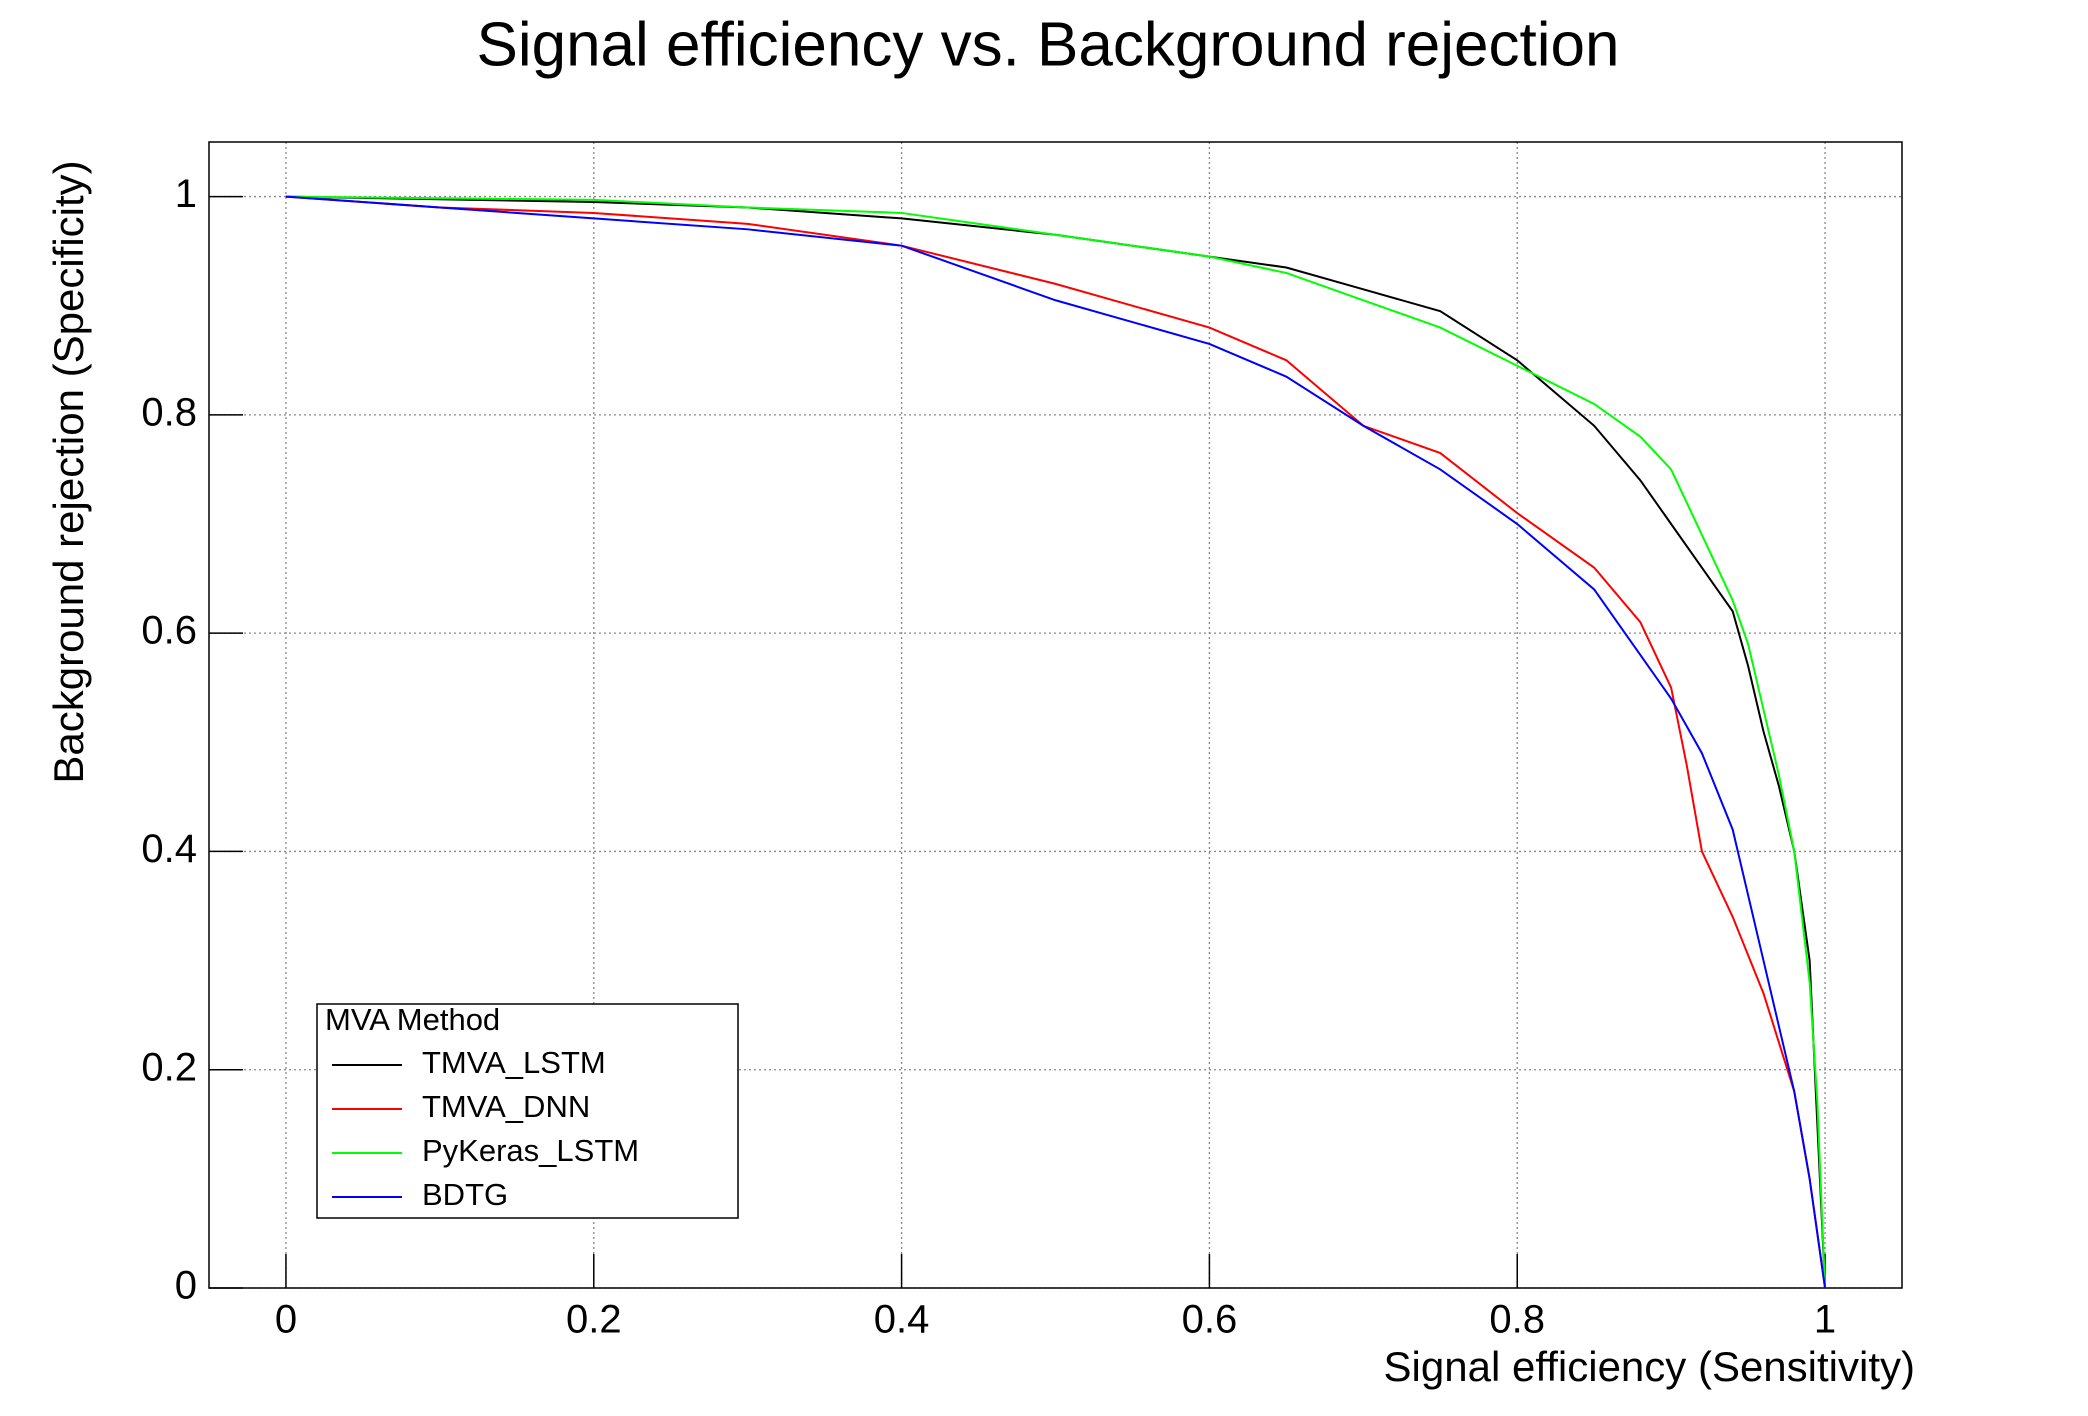  I want to click on legend-title: MVA Method, so click(412, 1019).